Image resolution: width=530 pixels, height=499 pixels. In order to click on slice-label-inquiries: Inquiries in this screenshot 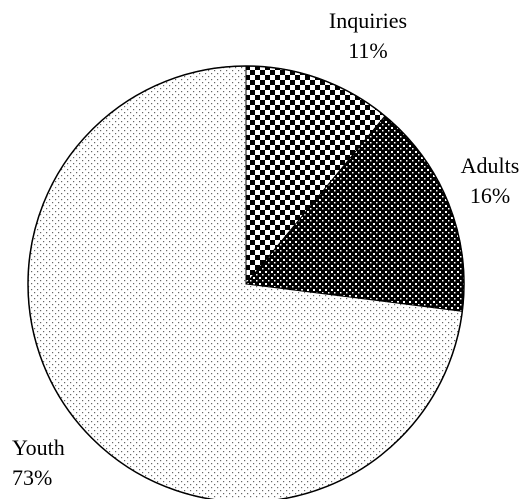, I will do `click(368, 20)`.